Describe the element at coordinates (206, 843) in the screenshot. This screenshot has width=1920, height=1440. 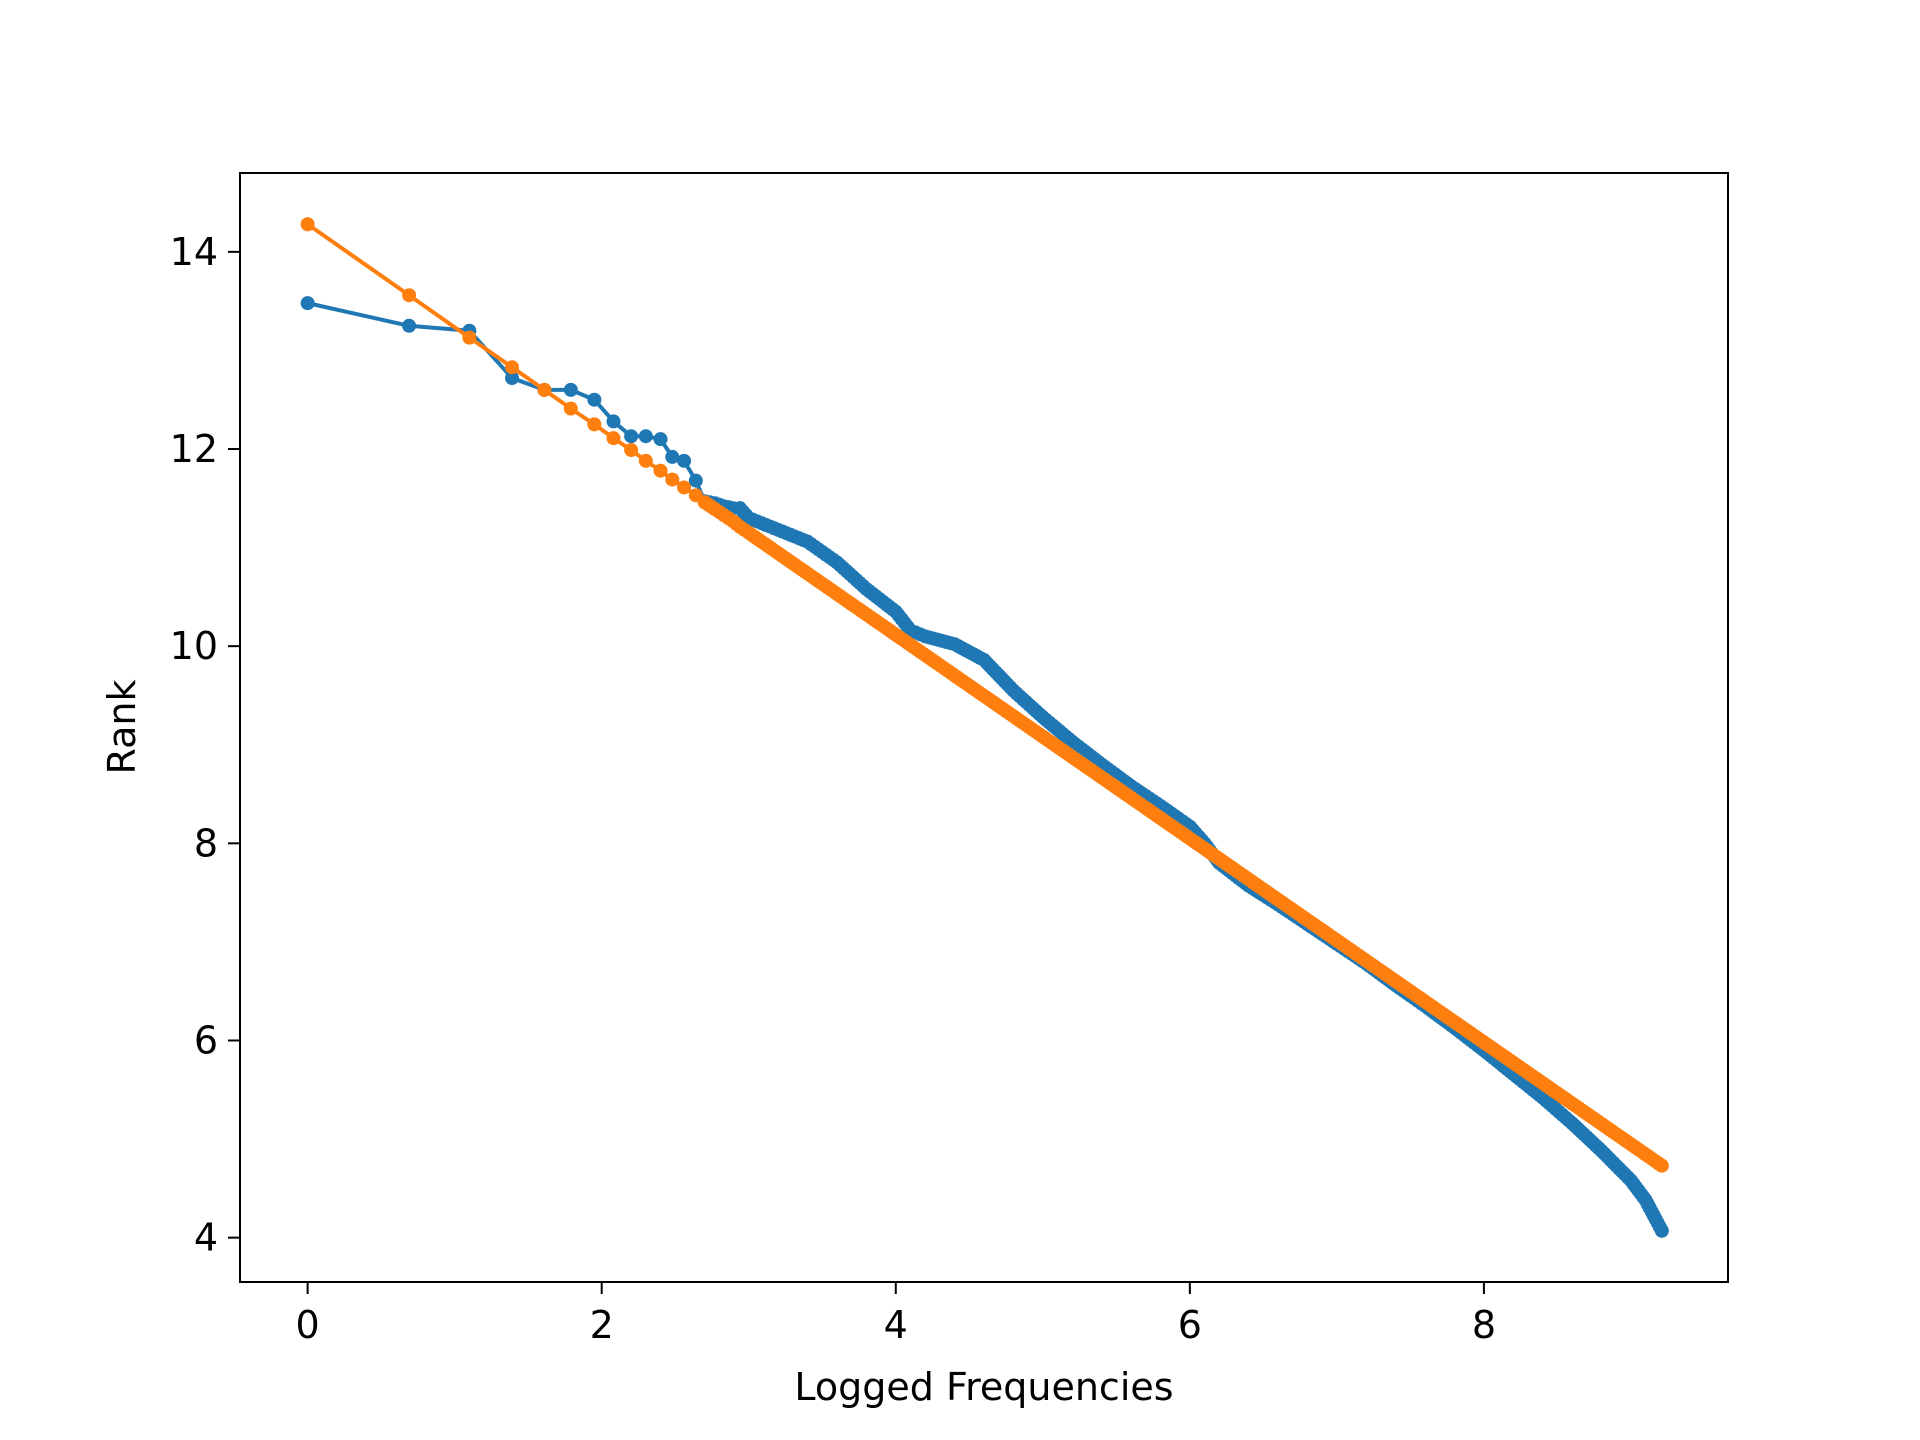
I see `y-tick-label: 8` at that location.